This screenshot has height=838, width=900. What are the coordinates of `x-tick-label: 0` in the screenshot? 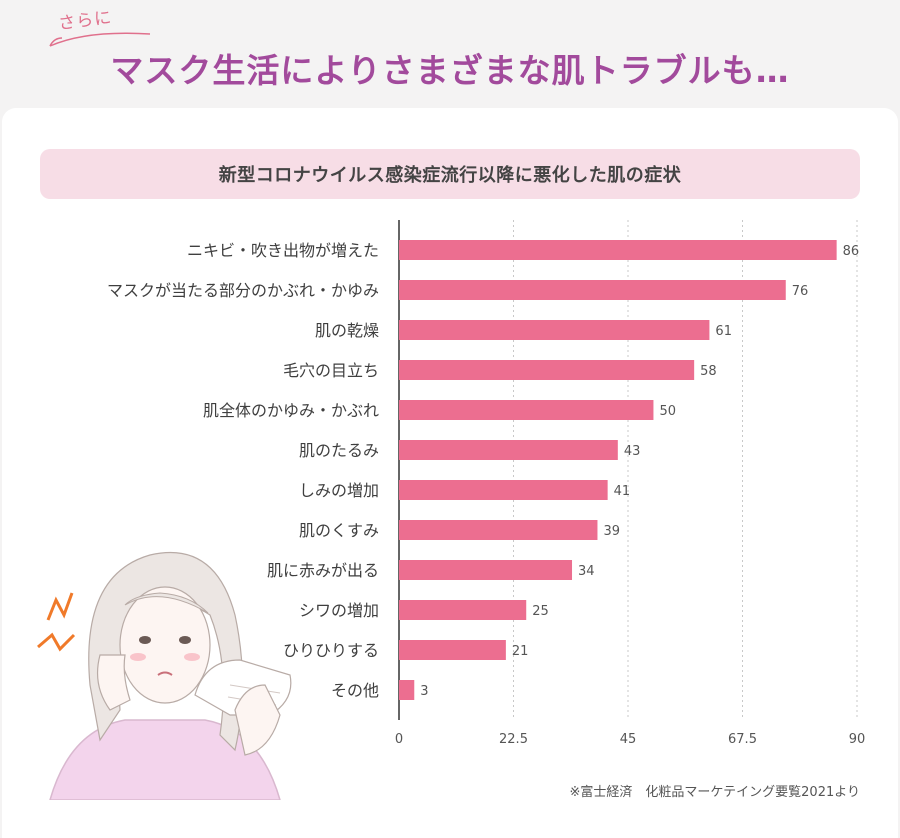 It's located at (399, 739).